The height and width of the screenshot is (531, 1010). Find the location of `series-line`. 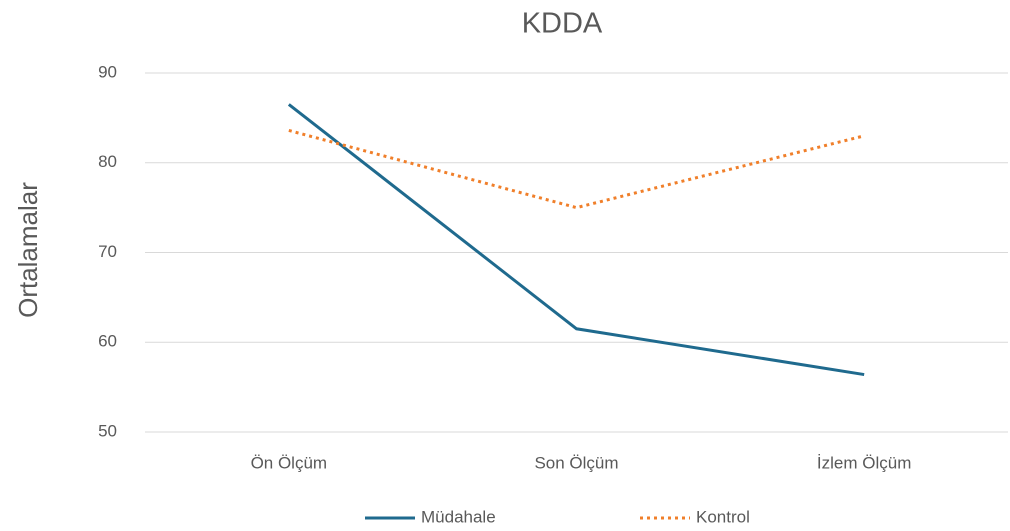

series-line is located at coordinates (576, 169).